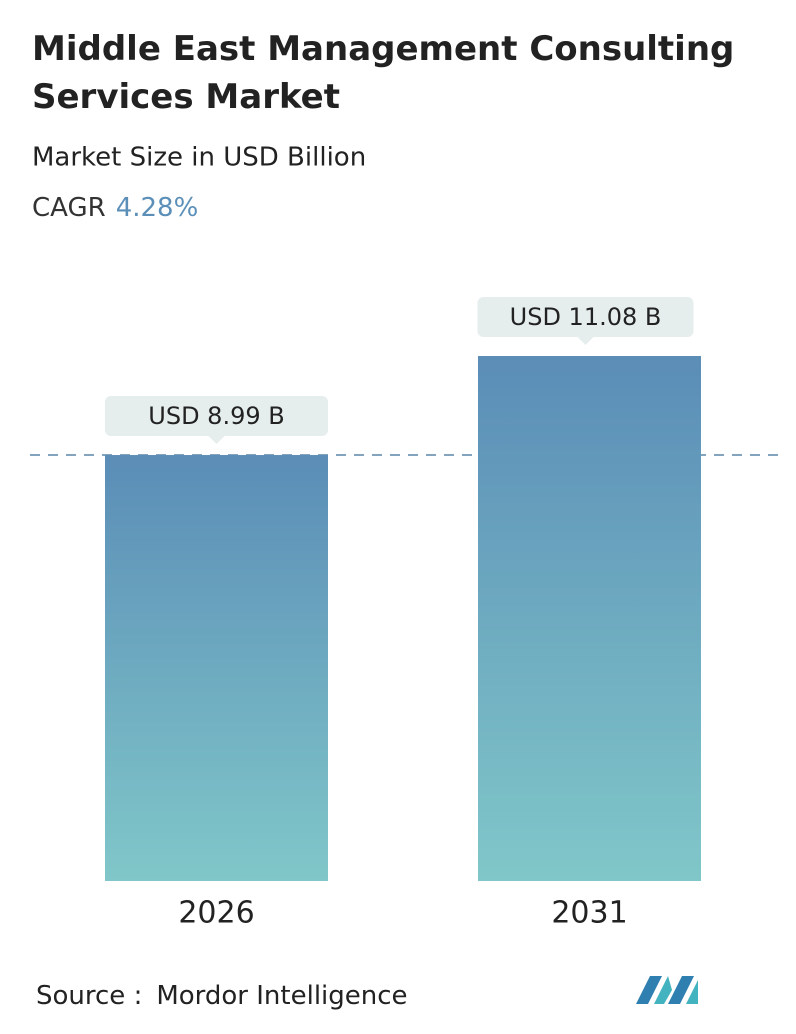 This screenshot has width=796, height=1034. Describe the element at coordinates (186, 97) in the screenshot. I see `chart-title-line: Services Market` at that location.